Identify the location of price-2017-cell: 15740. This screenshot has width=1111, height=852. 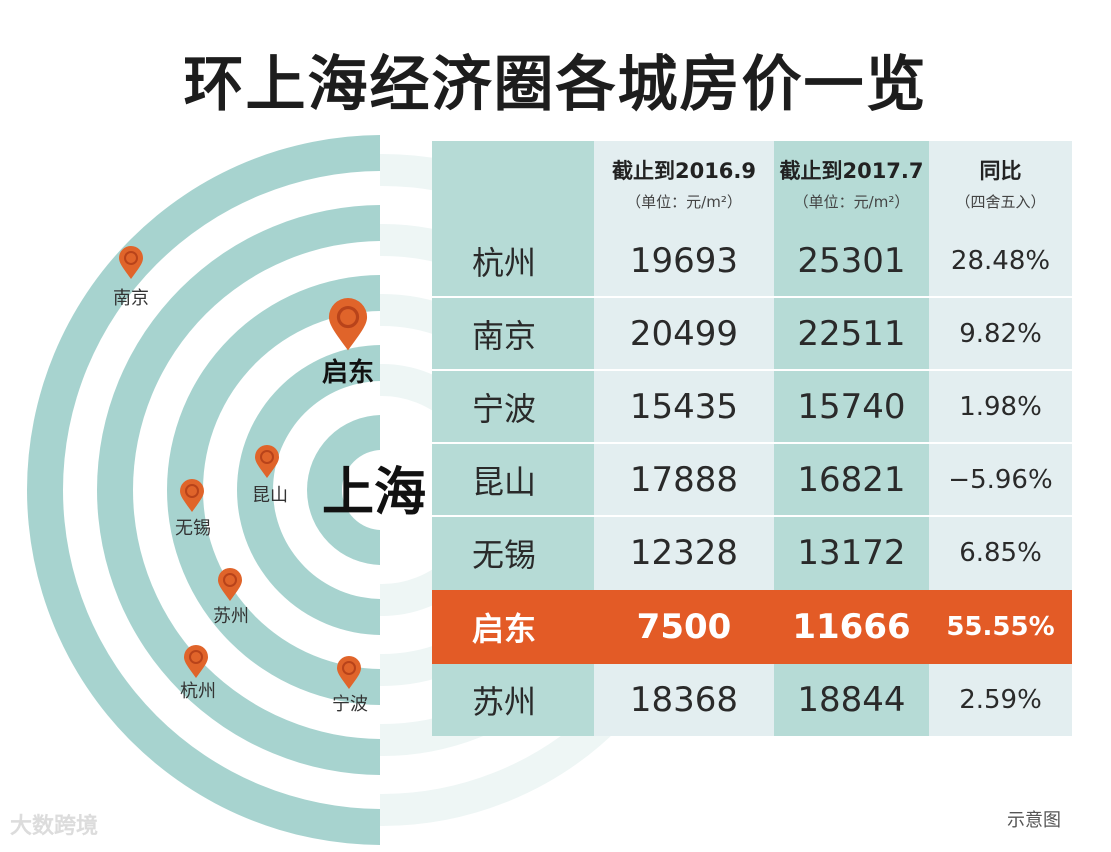
(851, 407).